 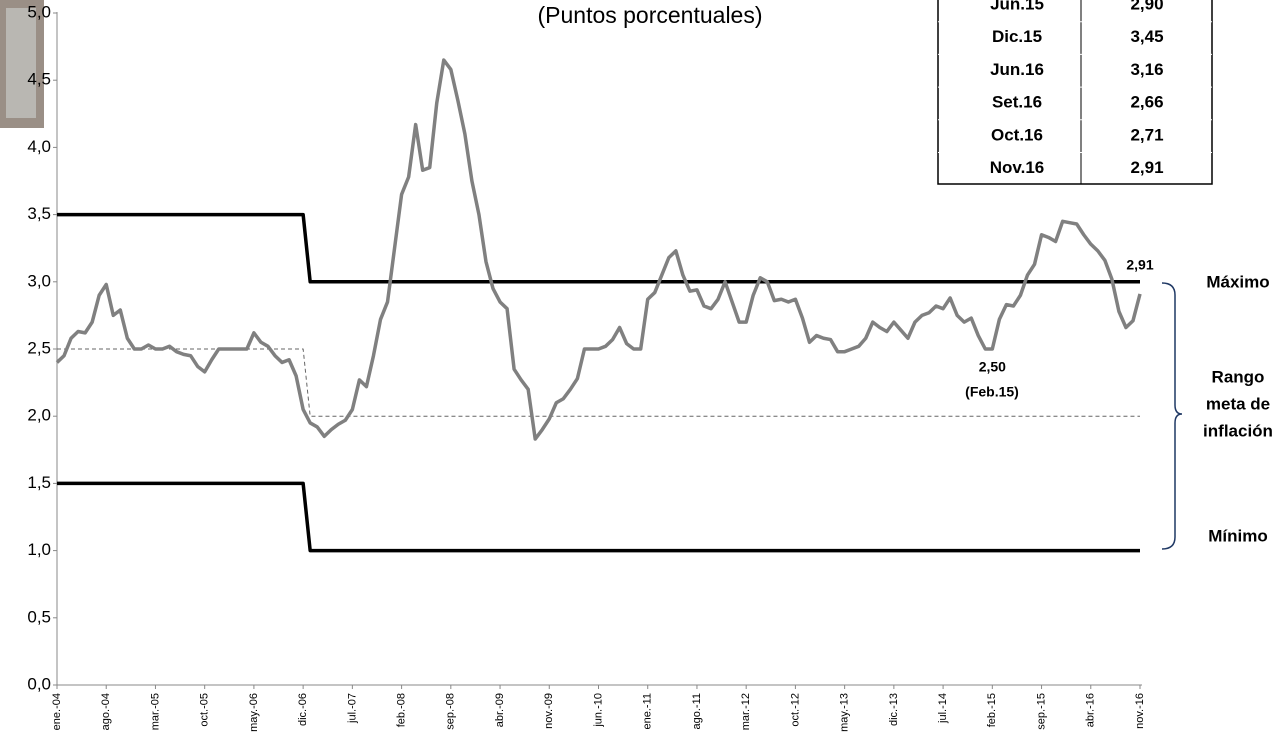 What do you see at coordinates (106, 711) in the screenshot?
I see `x-tick-label: ago.-04` at bounding box center [106, 711].